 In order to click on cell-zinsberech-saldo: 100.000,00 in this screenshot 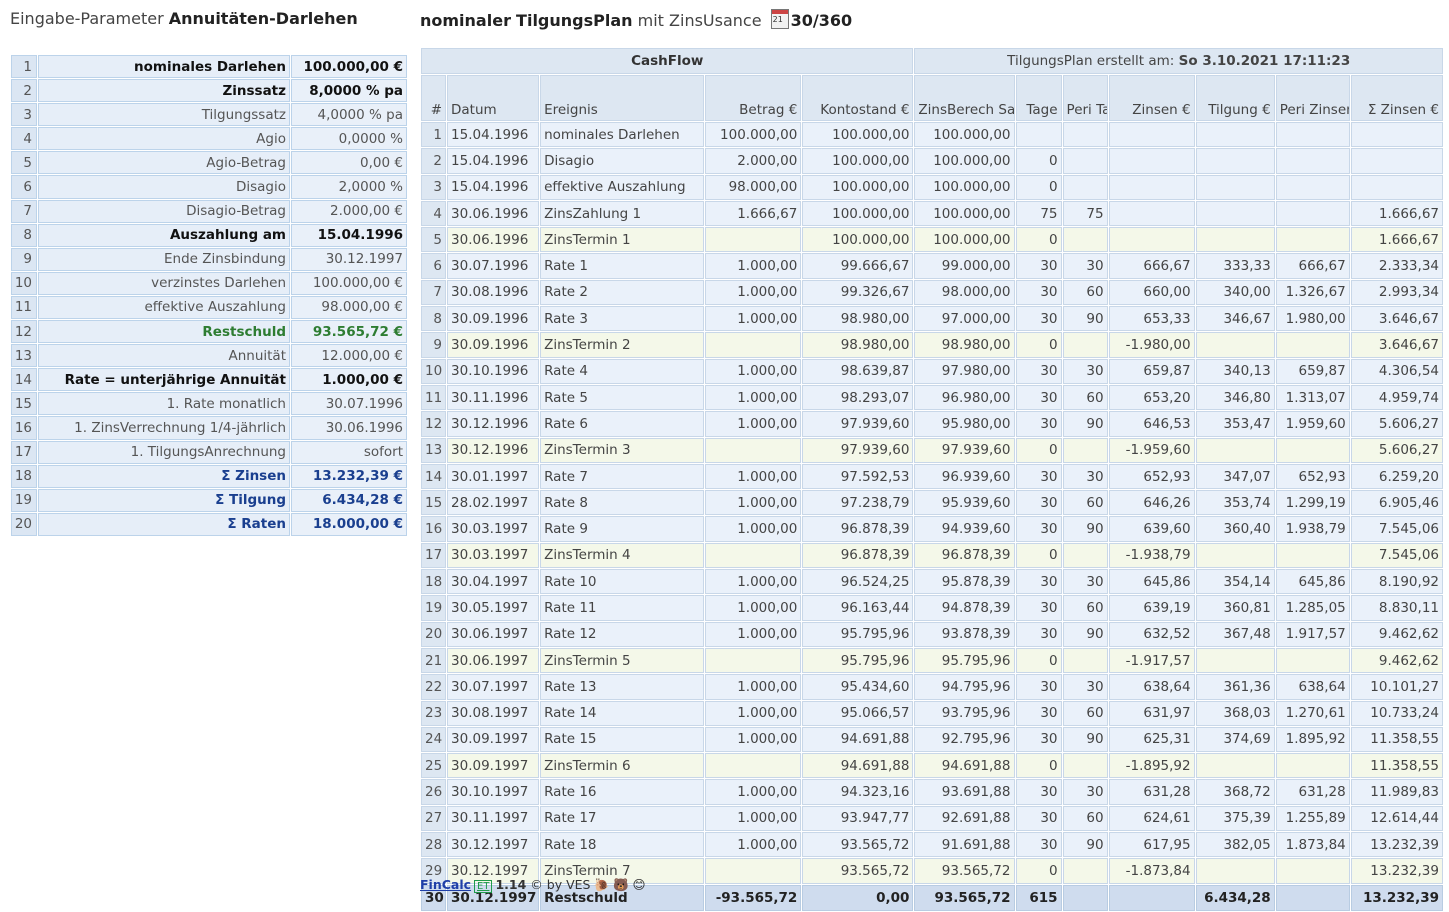, I will do `click(964, 135)`.